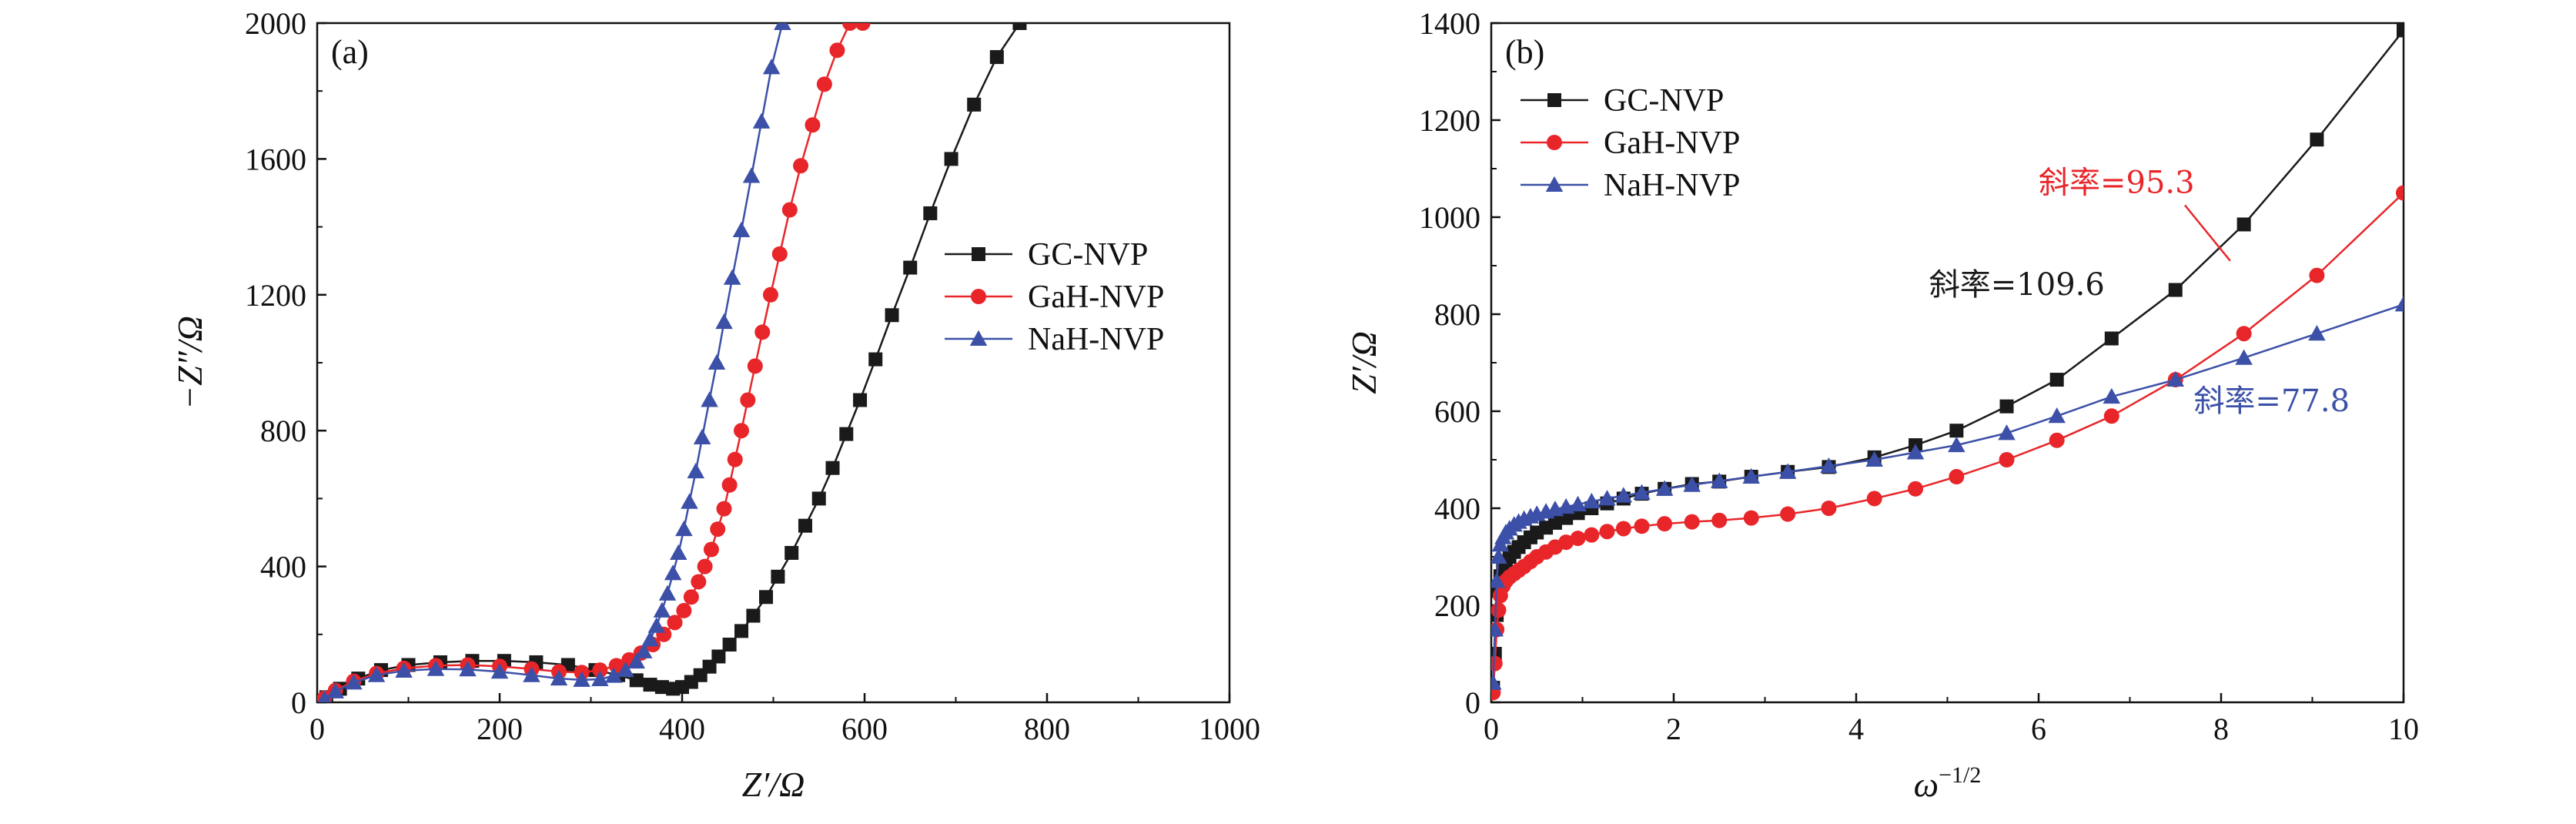 The width and height of the screenshot is (2576, 824). Describe the element at coordinates (1948, 783) in the screenshot. I see `x-axis-label: ω−1/2` at that location.